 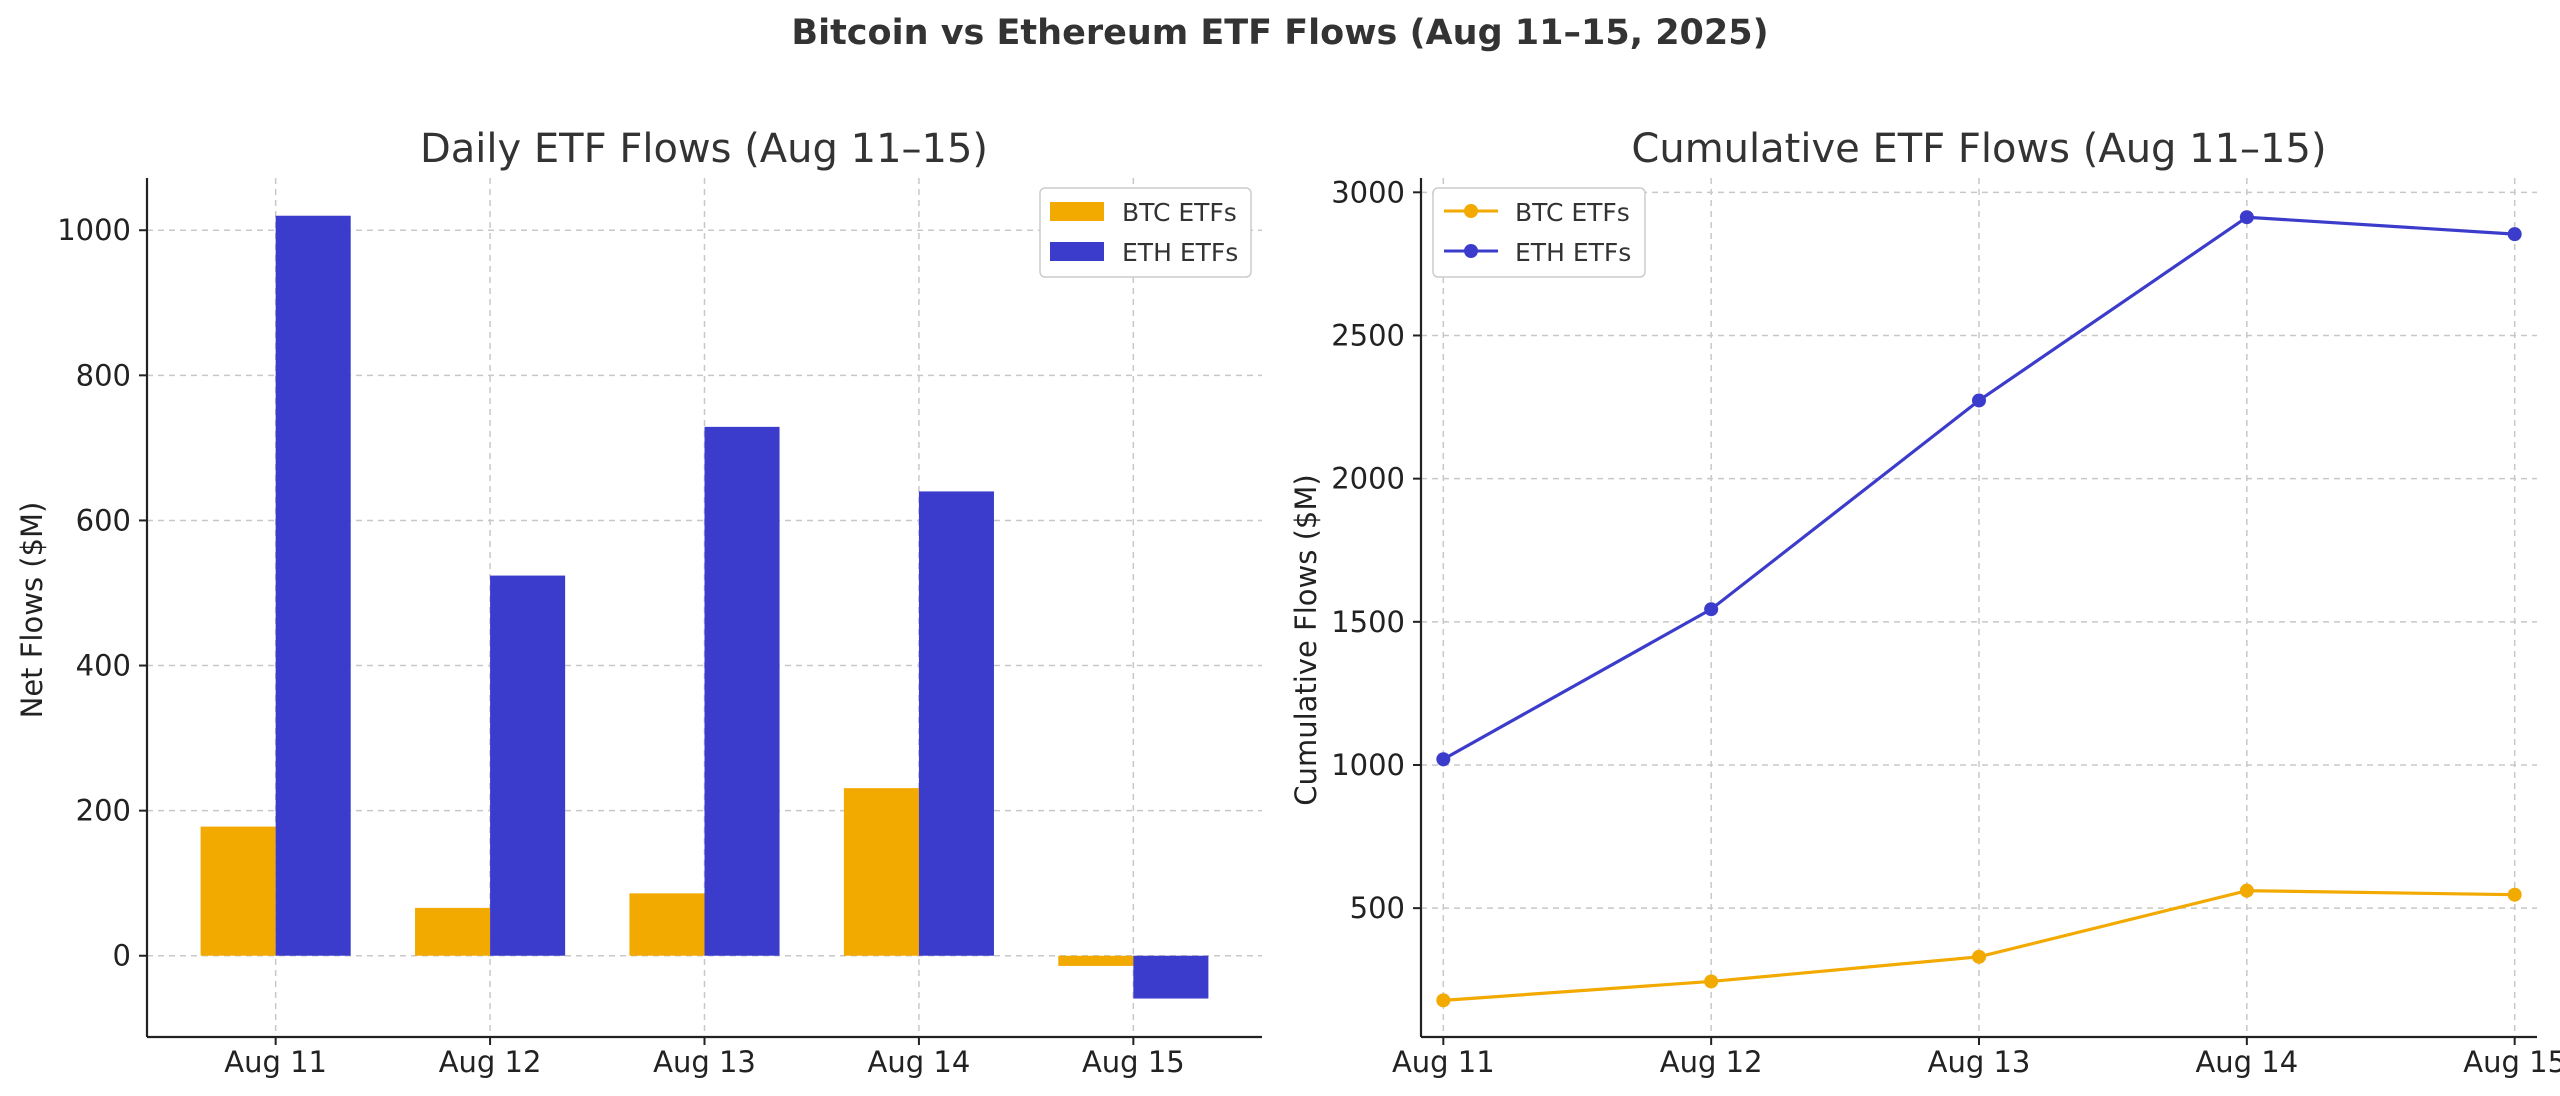 I want to click on cumulative-legend-eth-label: ETH ETFs, so click(x=1573, y=252).